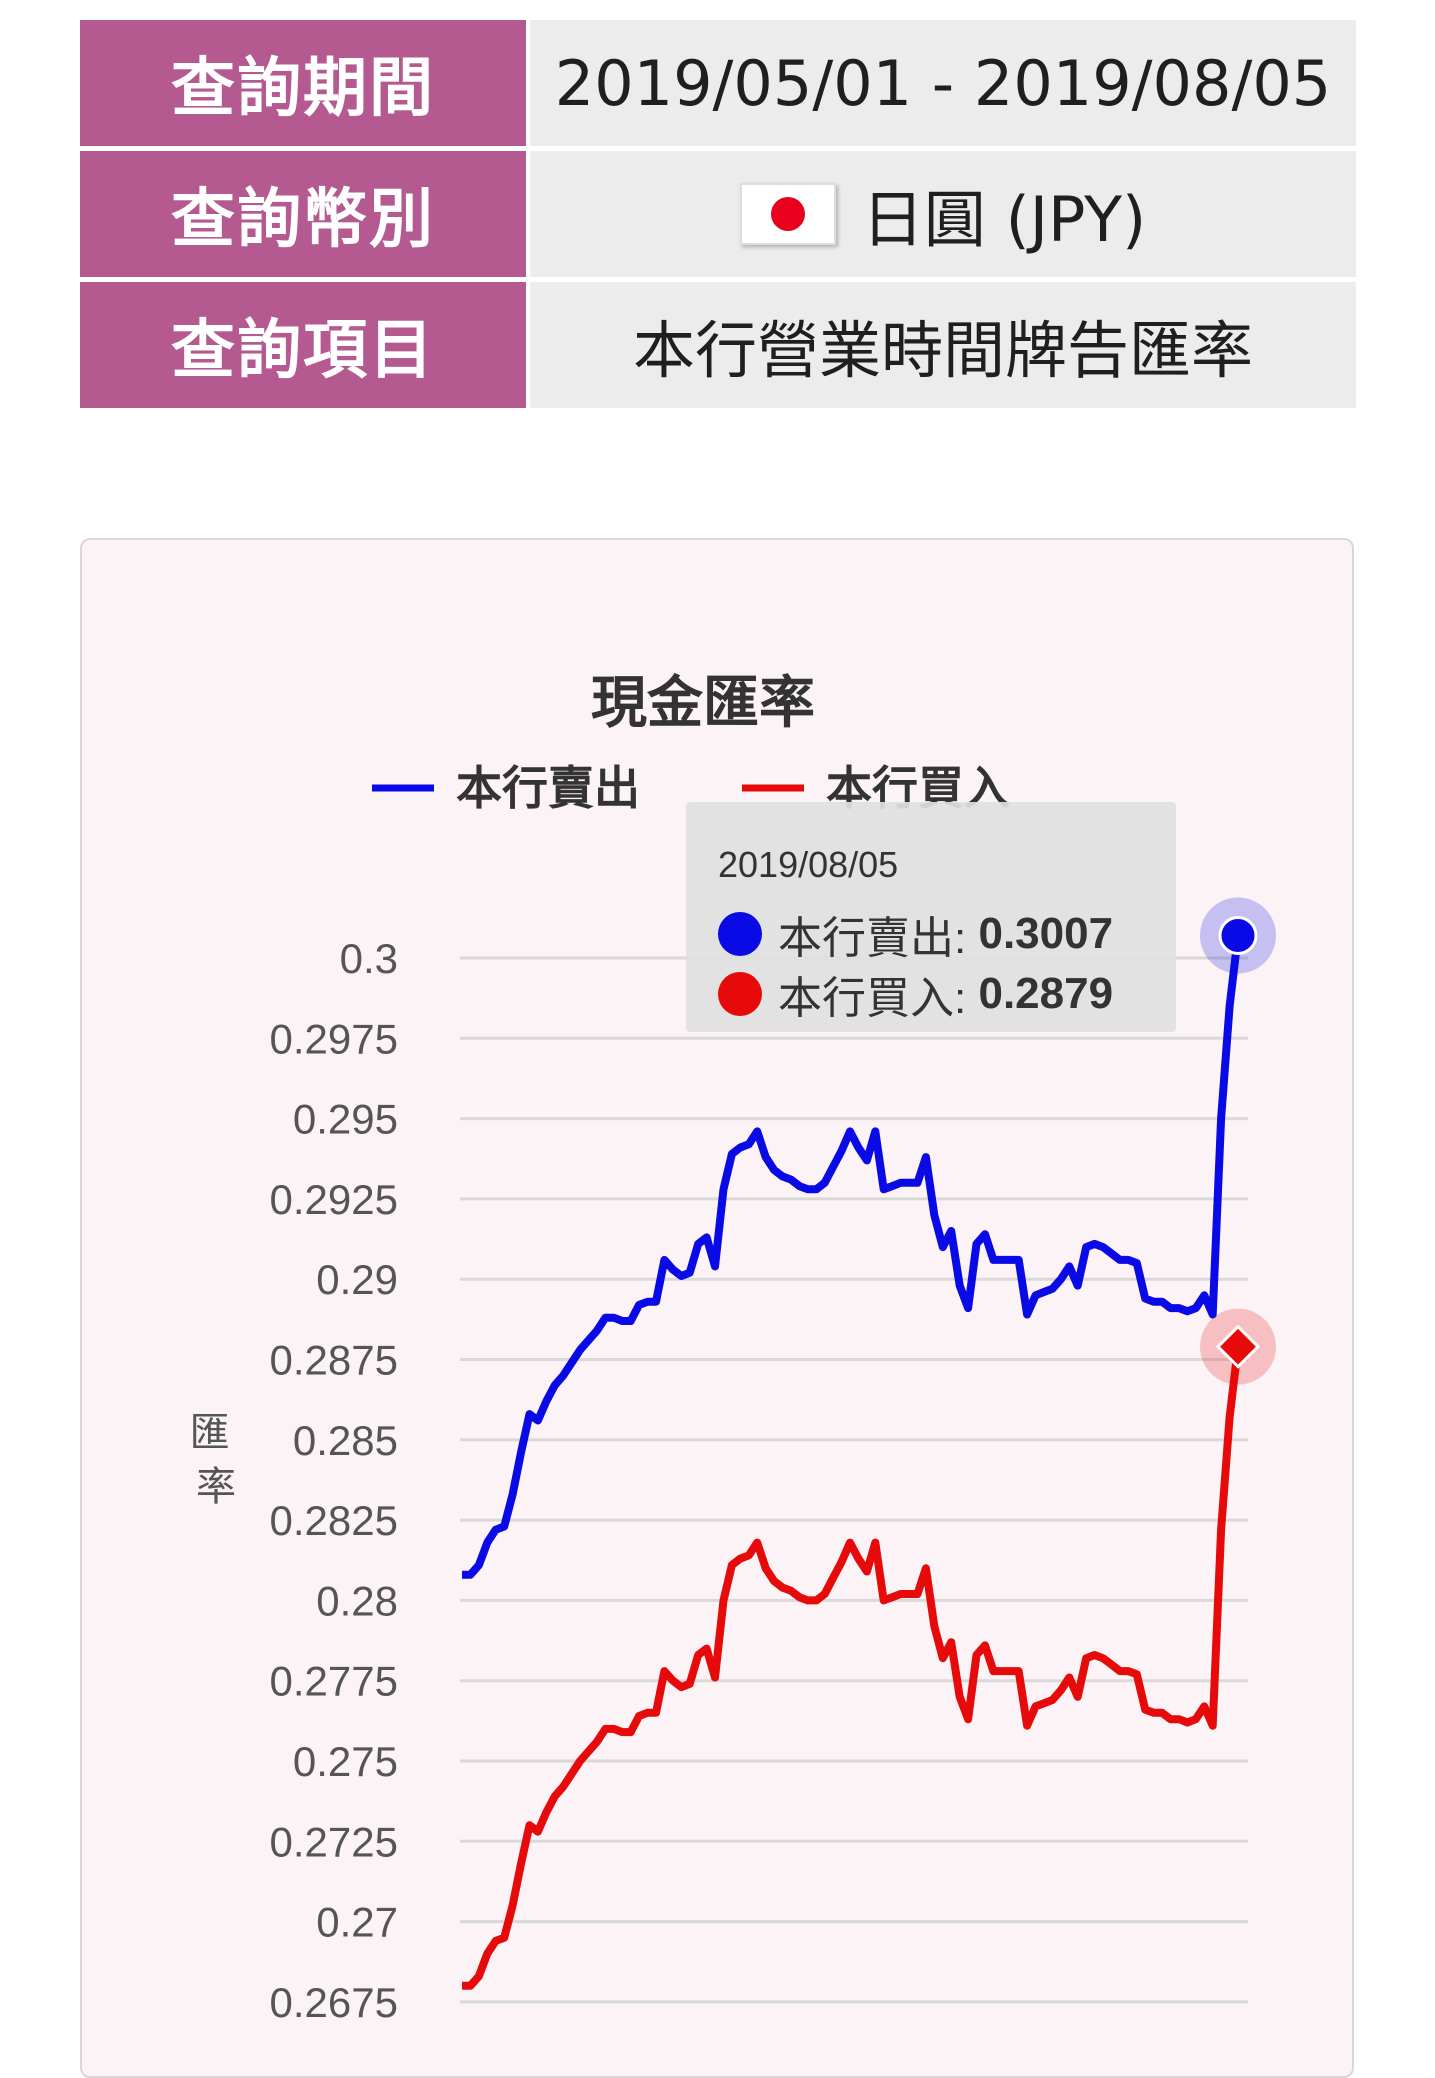  Describe the element at coordinates (334, 1199) in the screenshot. I see `y-tick-label: 0.2925` at that location.